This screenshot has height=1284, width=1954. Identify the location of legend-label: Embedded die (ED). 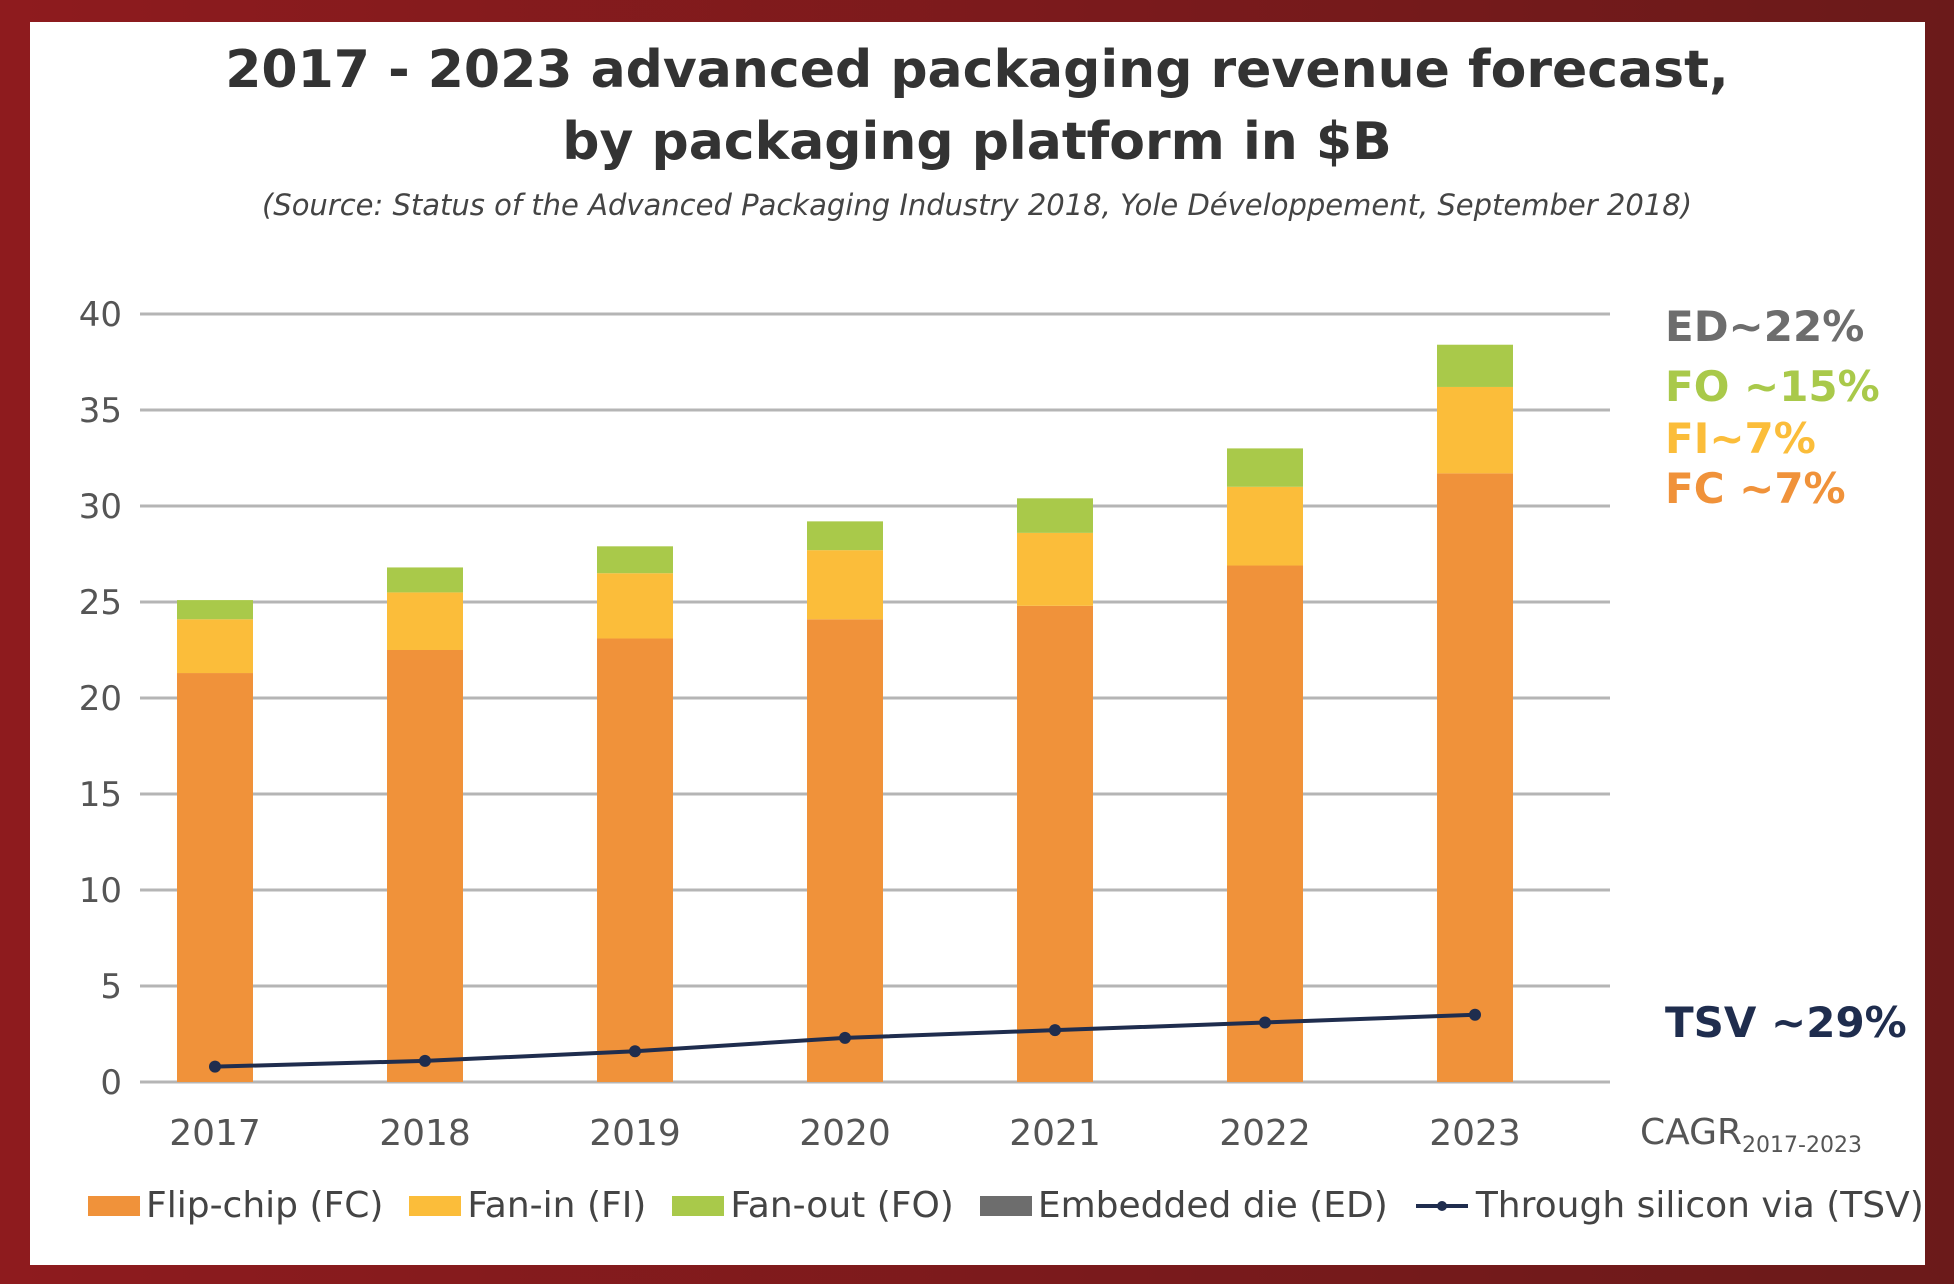
(1212, 1205).